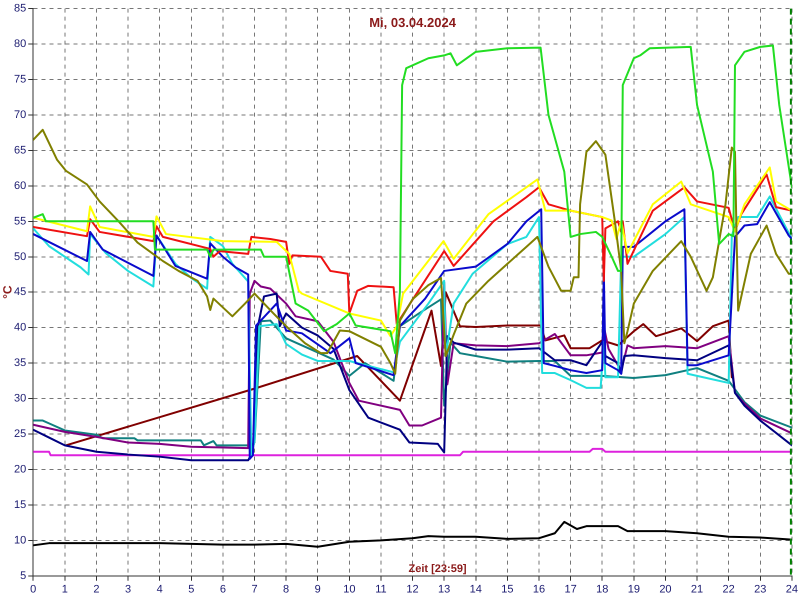  Describe the element at coordinates (570, 589) in the screenshot. I see `x-tick-label: 17` at that location.